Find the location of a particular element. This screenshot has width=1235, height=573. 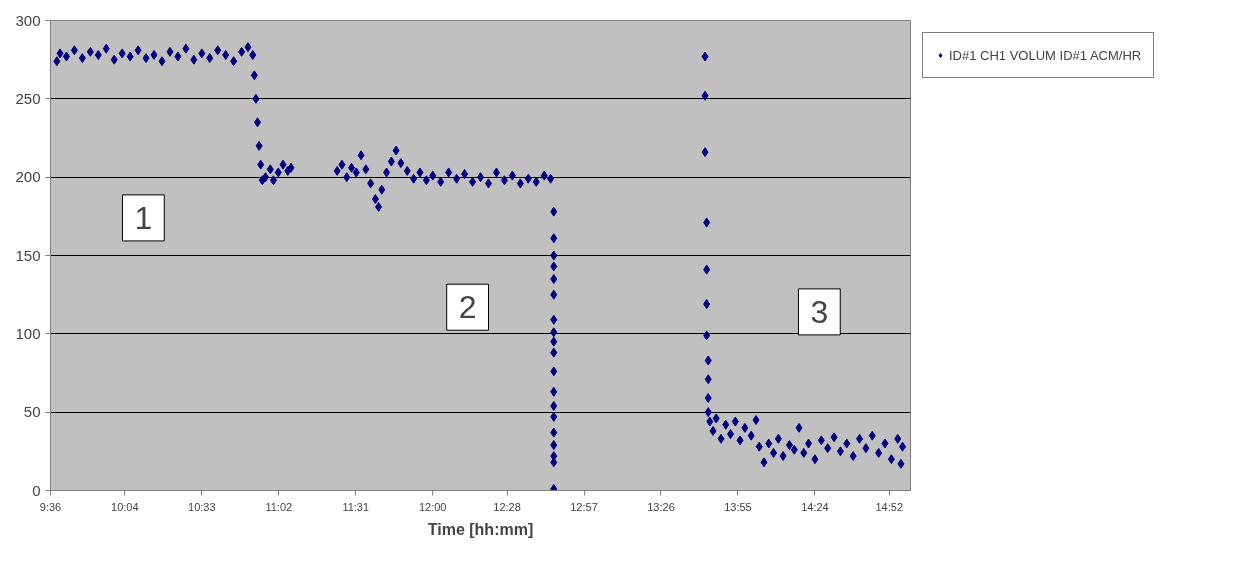

y-tick-label: 0 is located at coordinates (36, 490).